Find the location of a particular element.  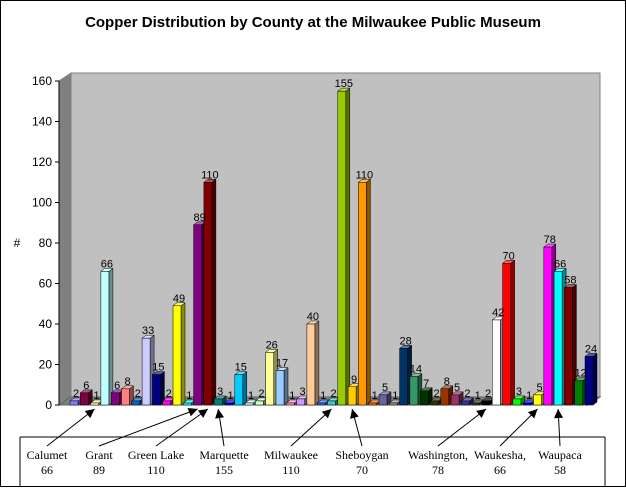

bar-value-label: 33 is located at coordinates (148, 331).